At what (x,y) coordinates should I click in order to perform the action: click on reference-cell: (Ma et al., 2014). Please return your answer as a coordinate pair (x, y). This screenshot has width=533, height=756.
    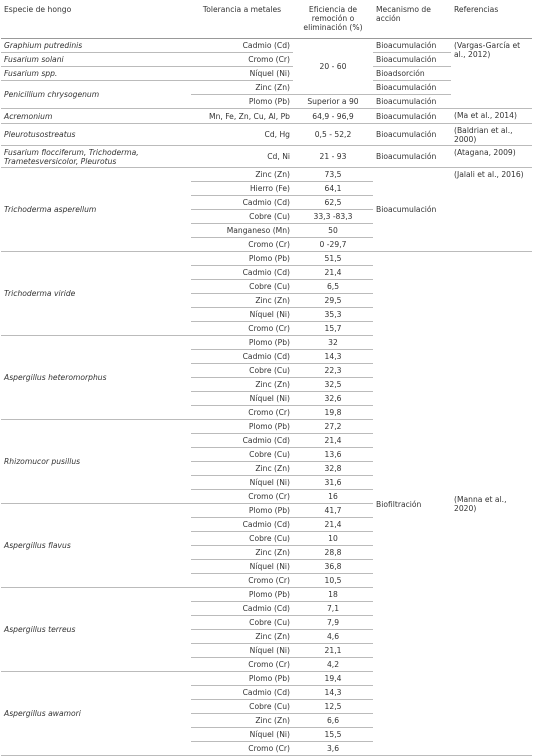
    Looking at the image, I should click on (491, 116).